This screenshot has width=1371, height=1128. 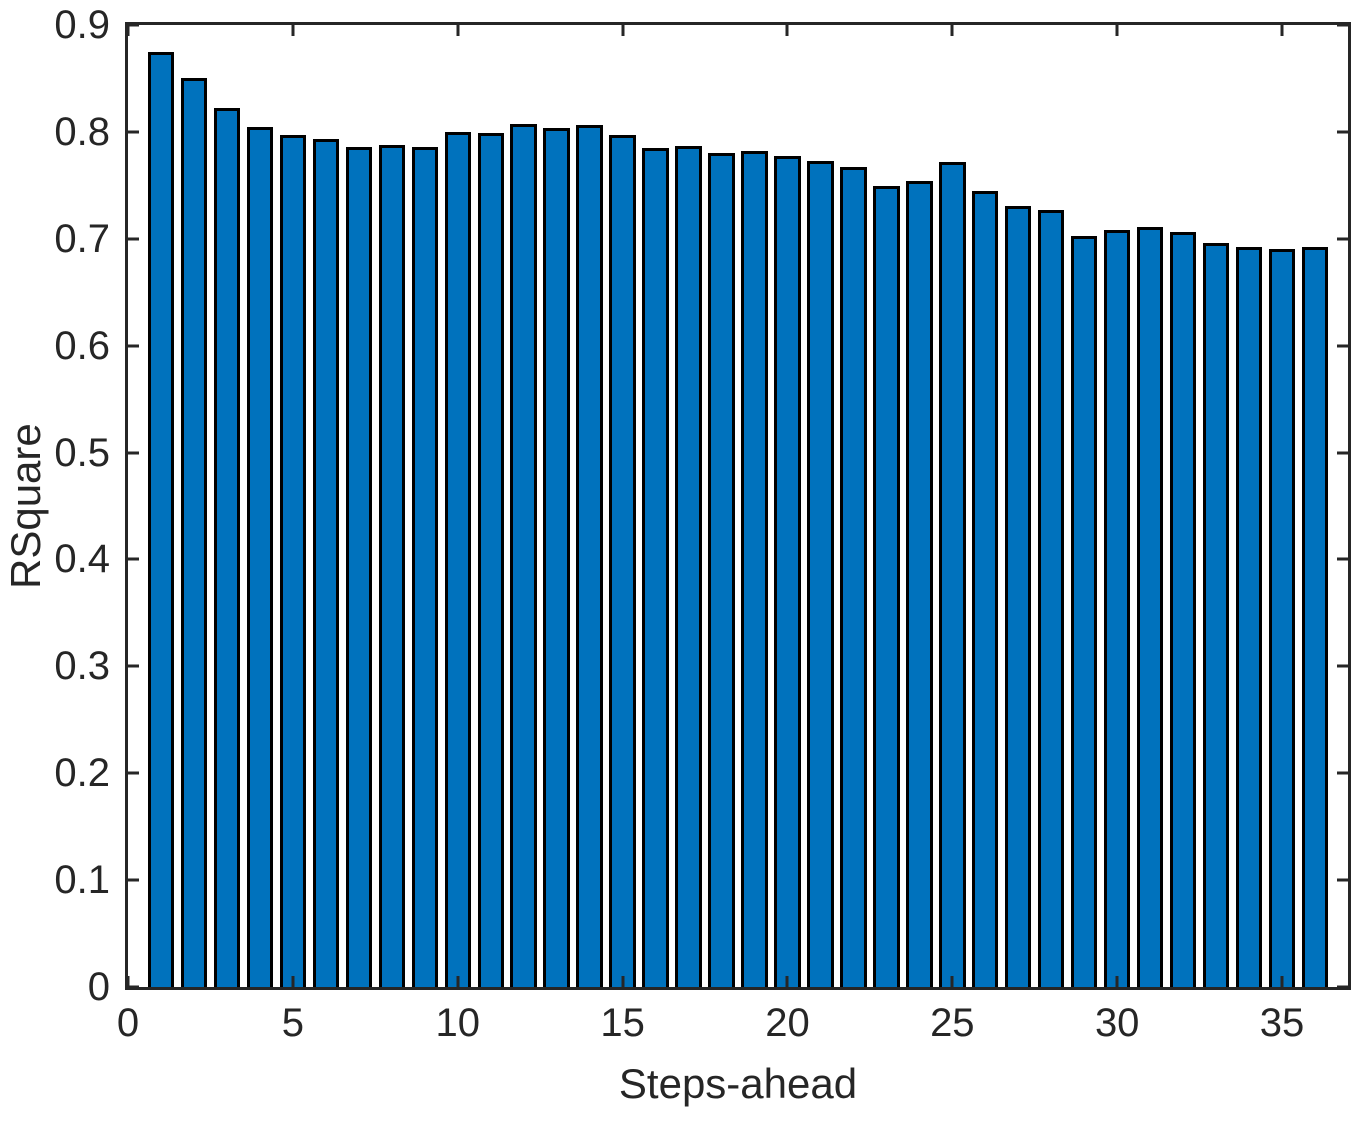 What do you see at coordinates (82, 773) in the screenshot?
I see `y-tick-label: 0.2` at bounding box center [82, 773].